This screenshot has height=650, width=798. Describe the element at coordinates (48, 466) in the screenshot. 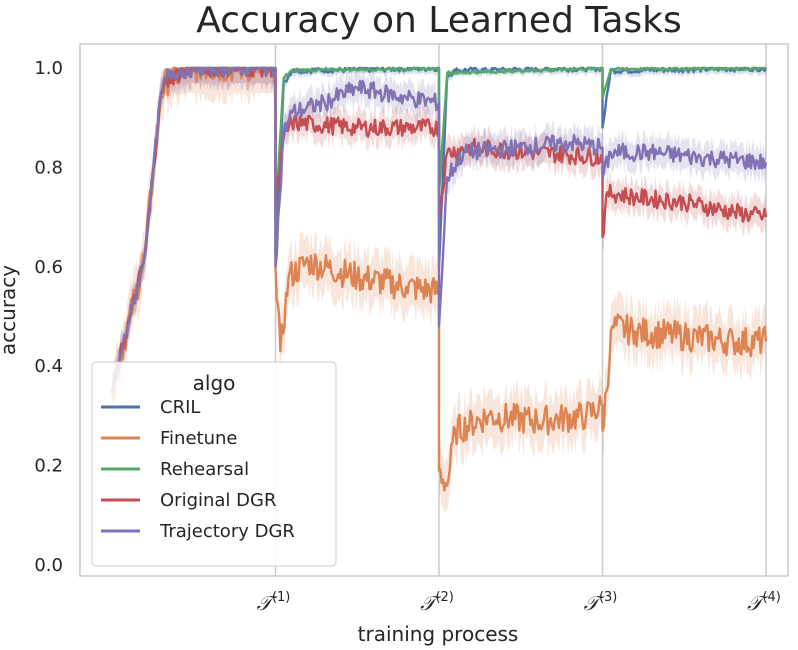

I see `y-tick-label: 0.2` at that location.